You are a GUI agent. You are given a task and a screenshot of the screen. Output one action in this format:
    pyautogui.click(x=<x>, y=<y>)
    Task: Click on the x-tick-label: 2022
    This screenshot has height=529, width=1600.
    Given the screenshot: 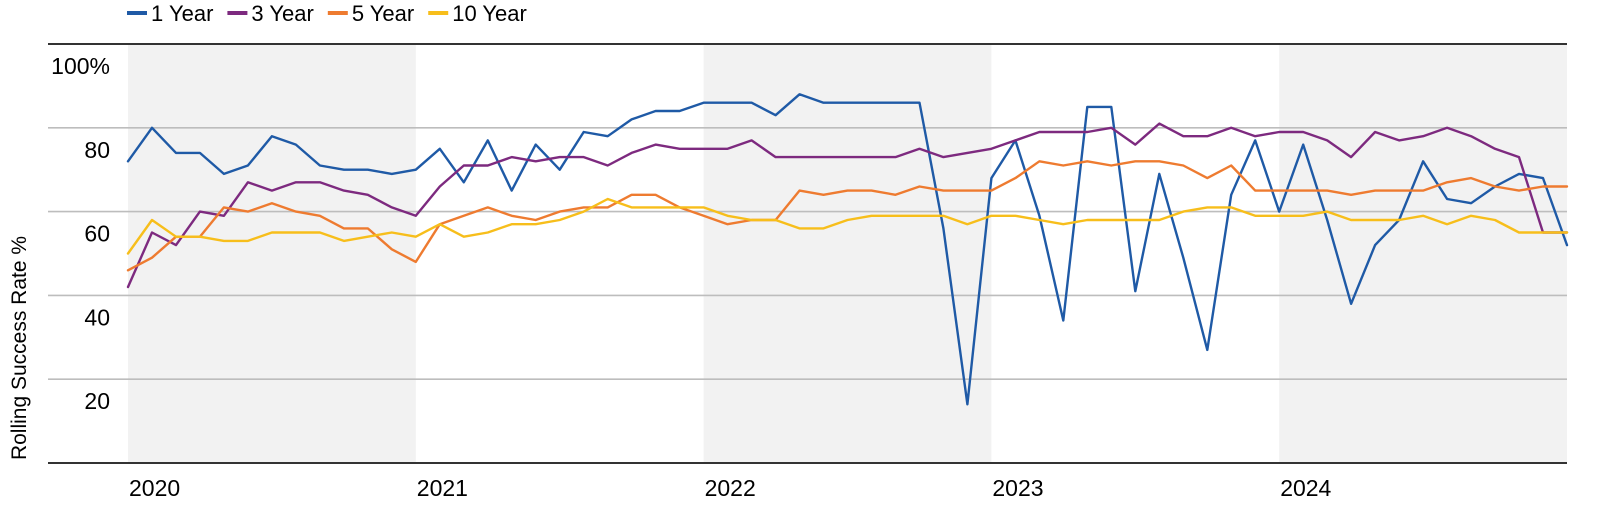 What is the action you would take?
    pyautogui.click(x=730, y=488)
    